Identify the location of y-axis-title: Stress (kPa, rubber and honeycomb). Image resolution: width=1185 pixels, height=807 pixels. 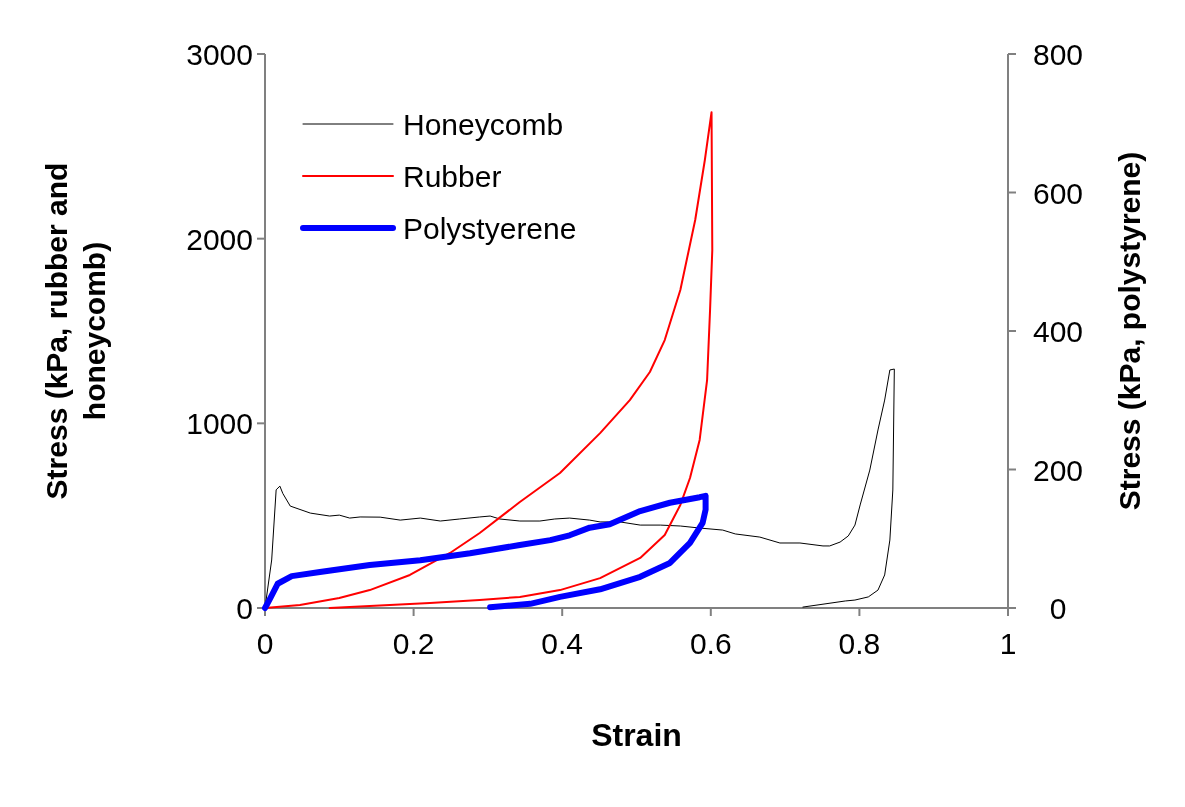
(75, 331).